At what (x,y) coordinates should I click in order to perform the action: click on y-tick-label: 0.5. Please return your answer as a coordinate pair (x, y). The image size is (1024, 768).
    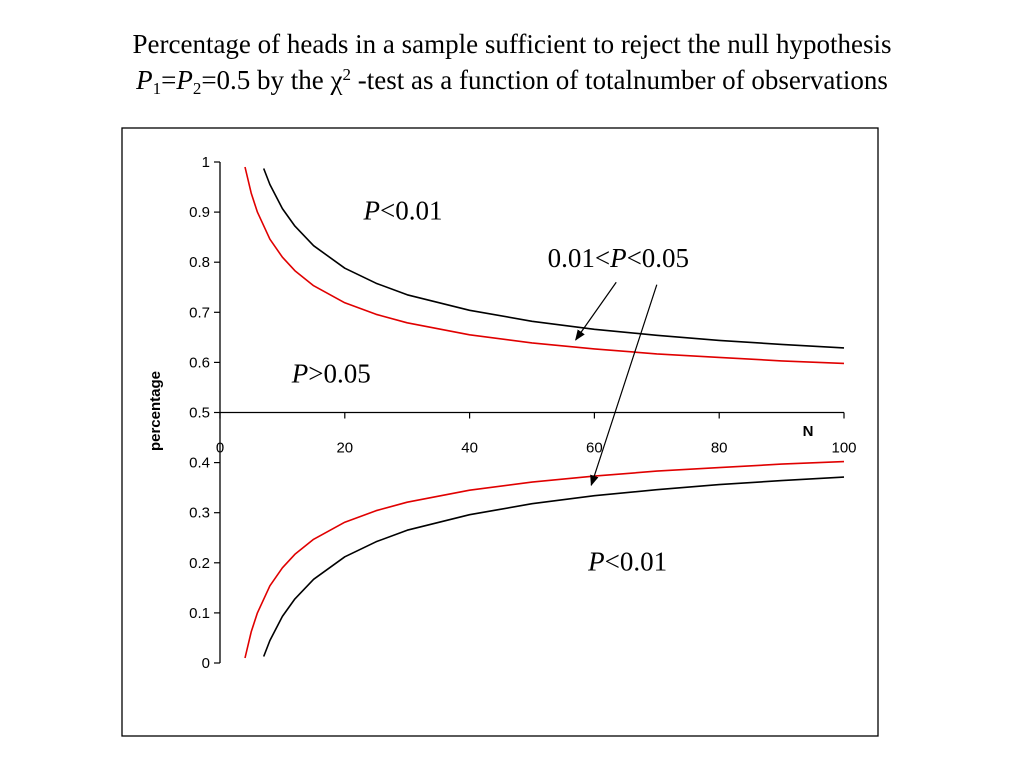
    Looking at the image, I should click on (199, 413).